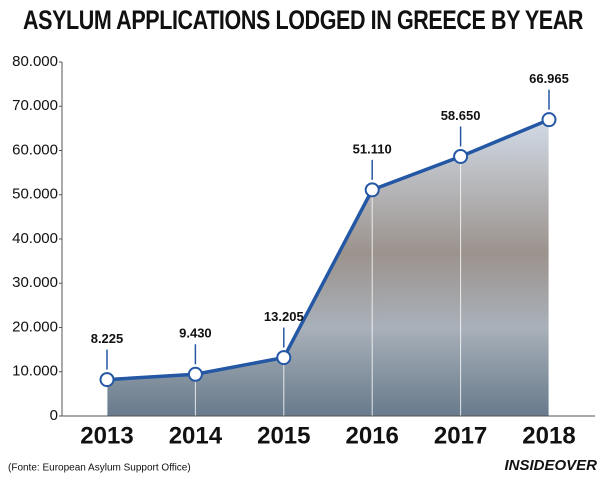 The height and width of the screenshot is (481, 606). Describe the element at coordinates (35, 149) in the screenshot. I see `y-tick-label: 60.000` at that location.